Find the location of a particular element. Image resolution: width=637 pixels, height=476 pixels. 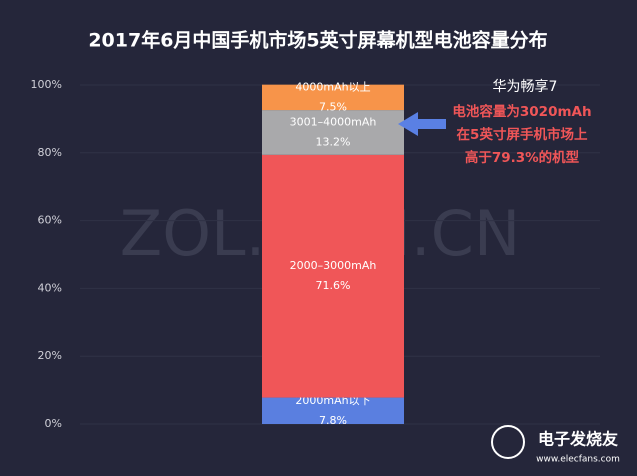

logo-icon is located at coordinates (508, 442).